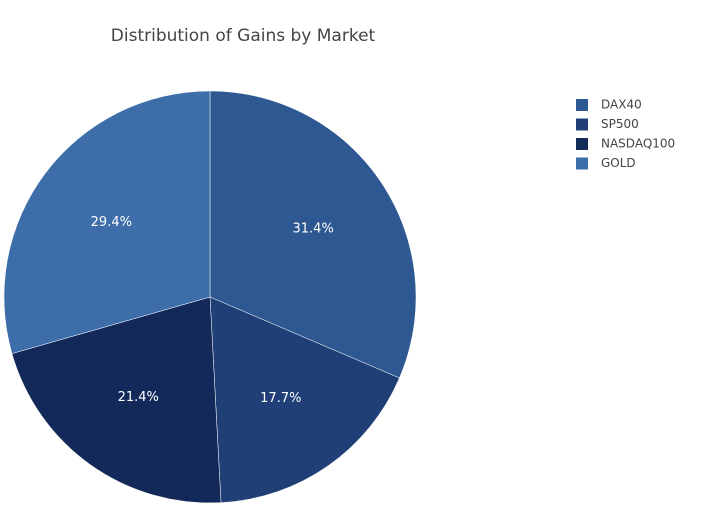 This screenshot has width=711, height=525. What do you see at coordinates (280, 398) in the screenshot?
I see `data-label: 17.7%` at bounding box center [280, 398].